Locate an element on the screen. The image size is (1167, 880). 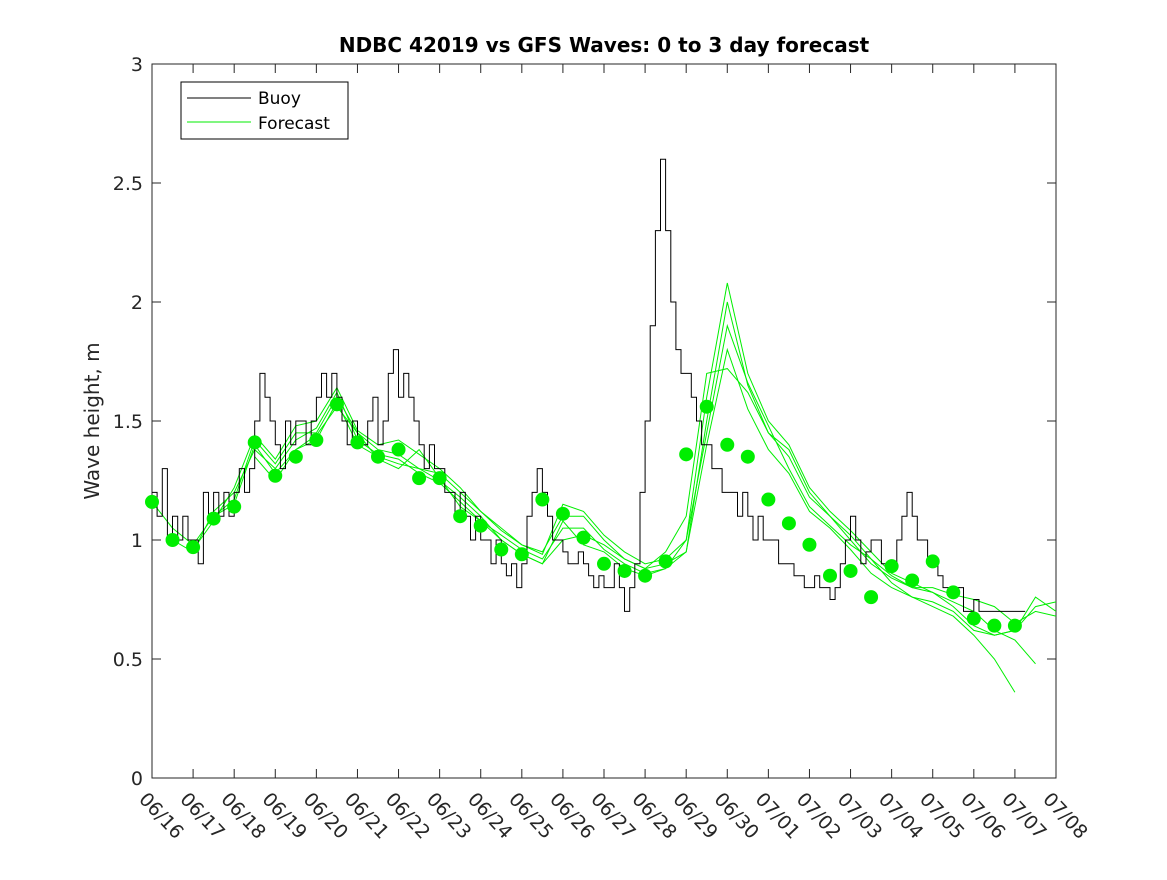
legend: Buoy Forecast is located at coordinates (264, 110).